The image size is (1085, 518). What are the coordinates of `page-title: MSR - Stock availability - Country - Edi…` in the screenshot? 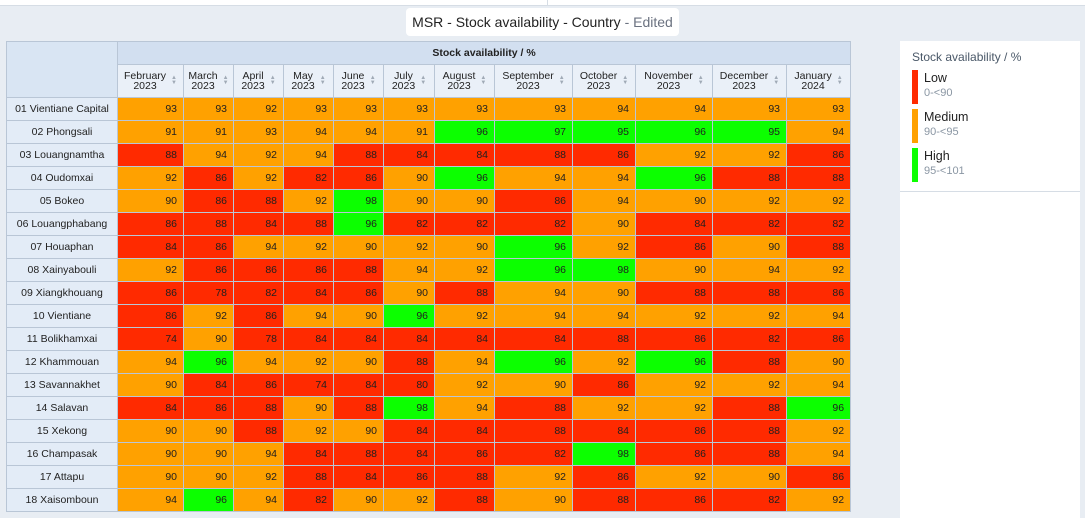 It's located at (542, 22).